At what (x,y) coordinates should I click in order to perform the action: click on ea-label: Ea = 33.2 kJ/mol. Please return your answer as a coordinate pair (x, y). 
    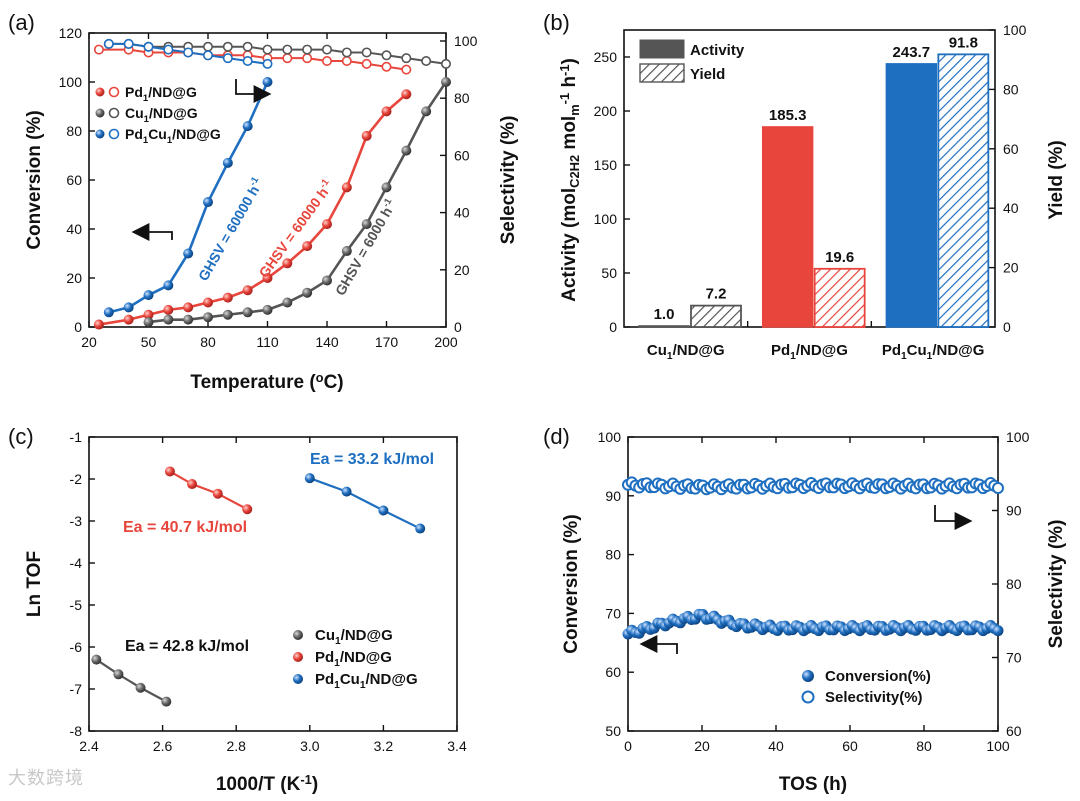
    Looking at the image, I should click on (372, 459).